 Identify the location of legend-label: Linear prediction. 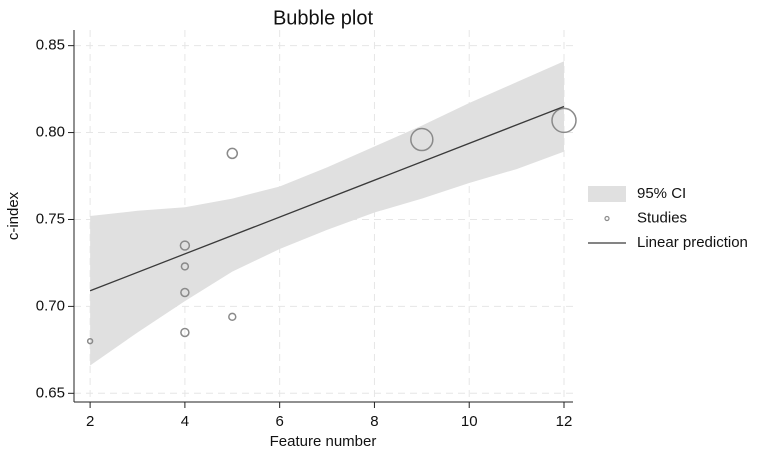
(692, 242).